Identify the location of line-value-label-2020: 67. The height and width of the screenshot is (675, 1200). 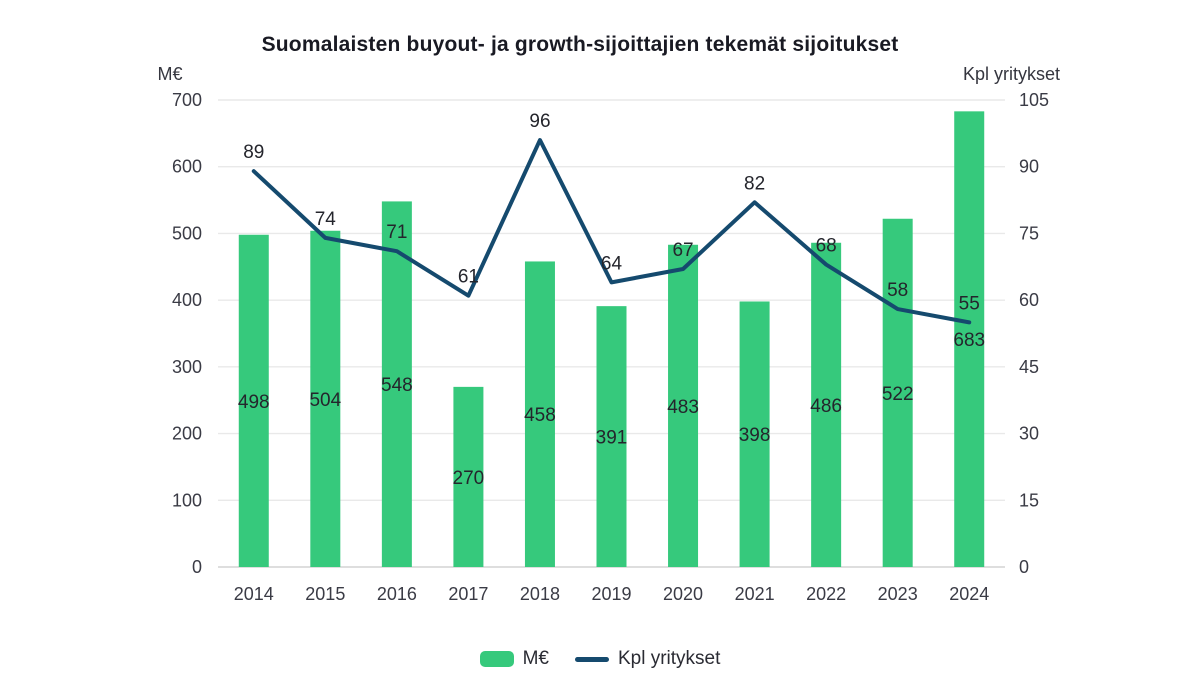
(682, 250).